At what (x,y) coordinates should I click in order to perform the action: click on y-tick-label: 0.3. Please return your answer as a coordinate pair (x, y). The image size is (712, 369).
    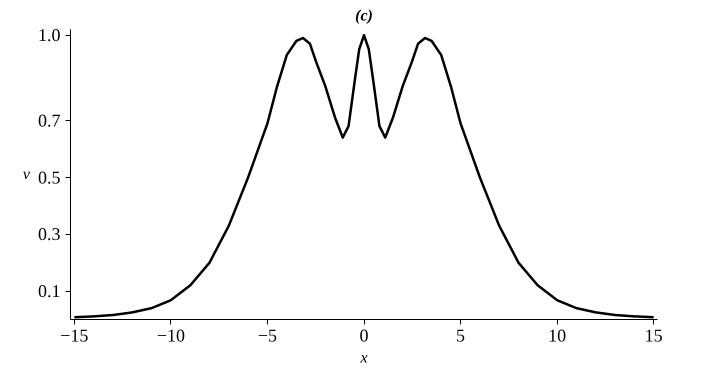
    Looking at the image, I should click on (49, 234).